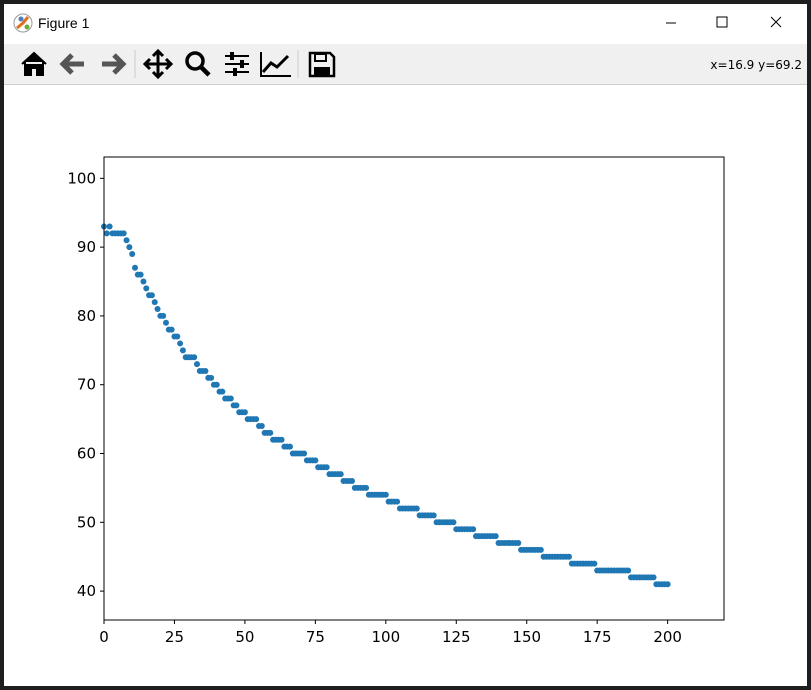 The height and width of the screenshot is (690, 811). What do you see at coordinates (526, 637) in the screenshot?
I see `x-tick-label: 150` at bounding box center [526, 637].